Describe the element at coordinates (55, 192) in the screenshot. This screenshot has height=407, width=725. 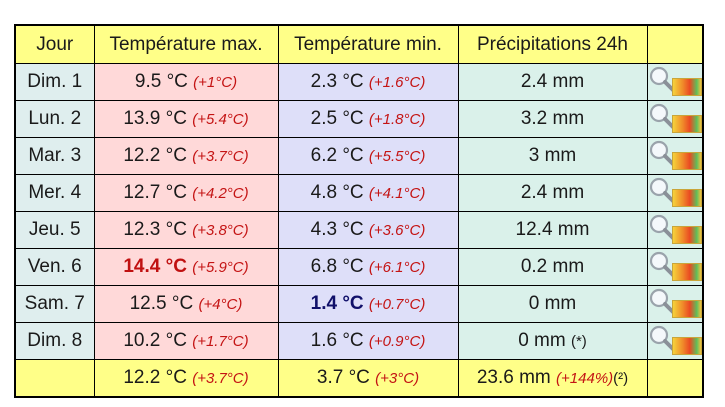
I see `day-label: Mer. 4` at that location.